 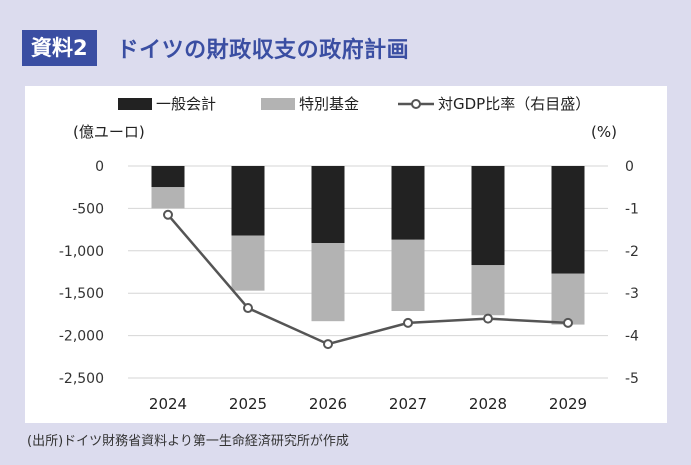 What do you see at coordinates (408, 404) in the screenshot?
I see `x-tick-label: 2027` at bounding box center [408, 404].